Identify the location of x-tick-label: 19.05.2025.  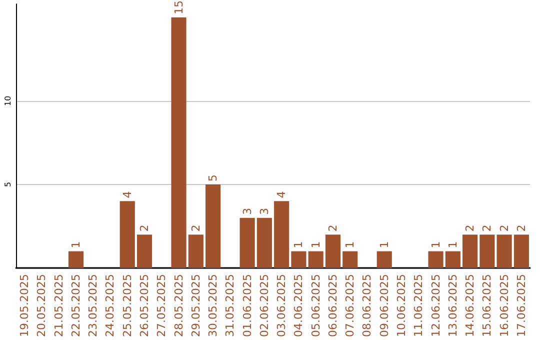
(25, 306).